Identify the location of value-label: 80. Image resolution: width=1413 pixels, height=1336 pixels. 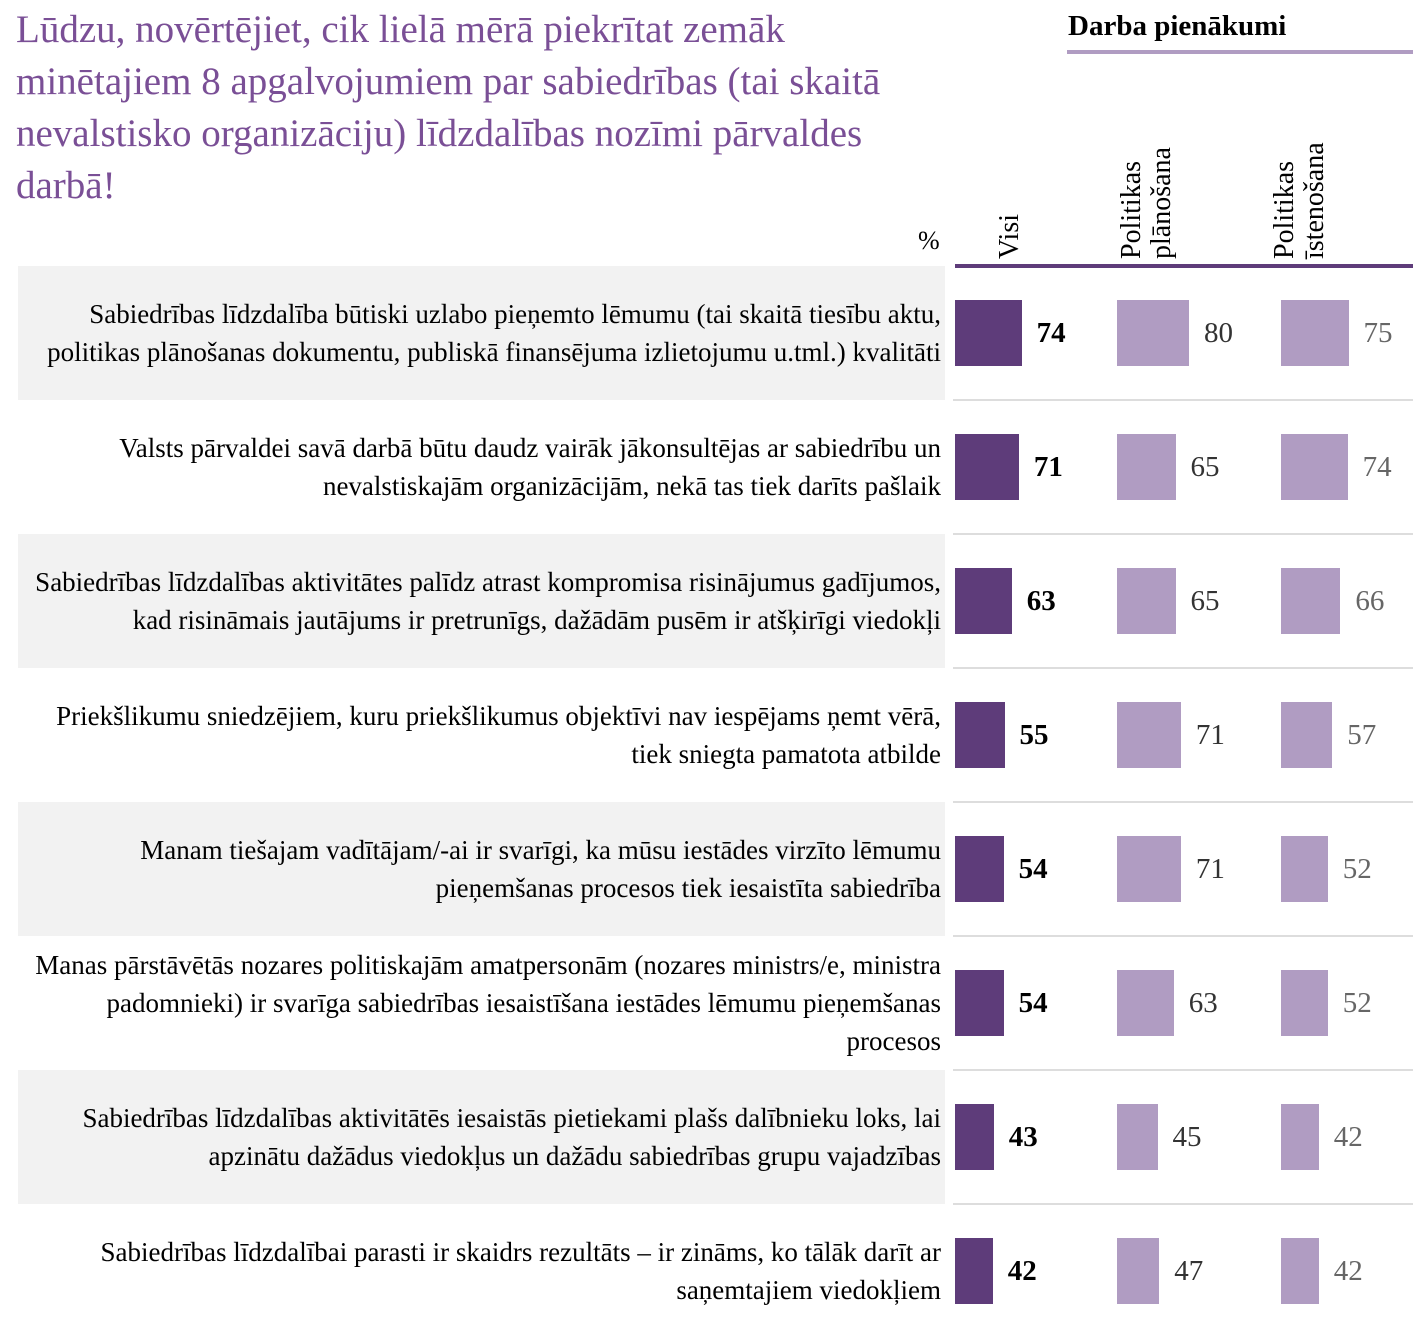
(1218, 333).